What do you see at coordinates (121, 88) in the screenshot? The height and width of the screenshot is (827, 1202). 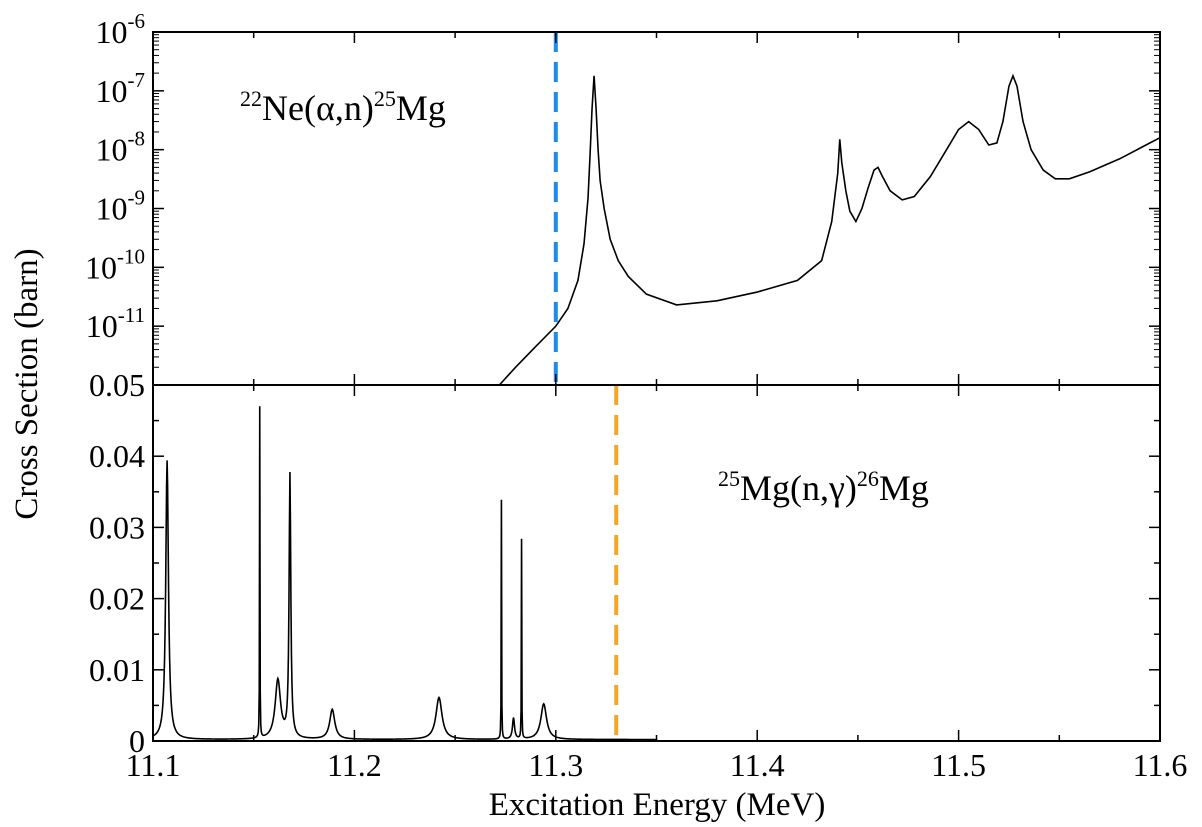 I see `top-y-tick-label: 10⁻⁷` at bounding box center [121, 88].